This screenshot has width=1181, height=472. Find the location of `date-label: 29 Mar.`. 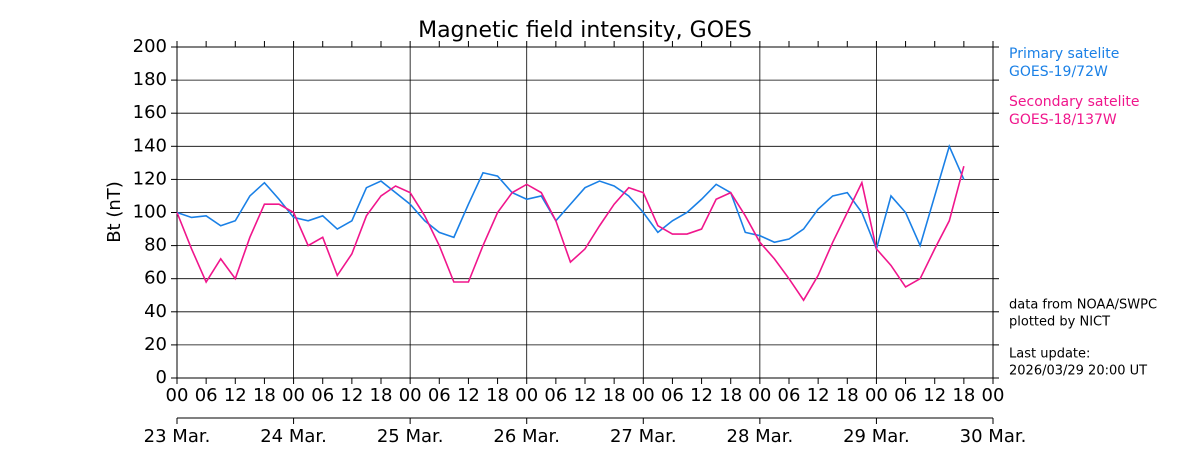

date-label: 29 Mar. is located at coordinates (876, 436).